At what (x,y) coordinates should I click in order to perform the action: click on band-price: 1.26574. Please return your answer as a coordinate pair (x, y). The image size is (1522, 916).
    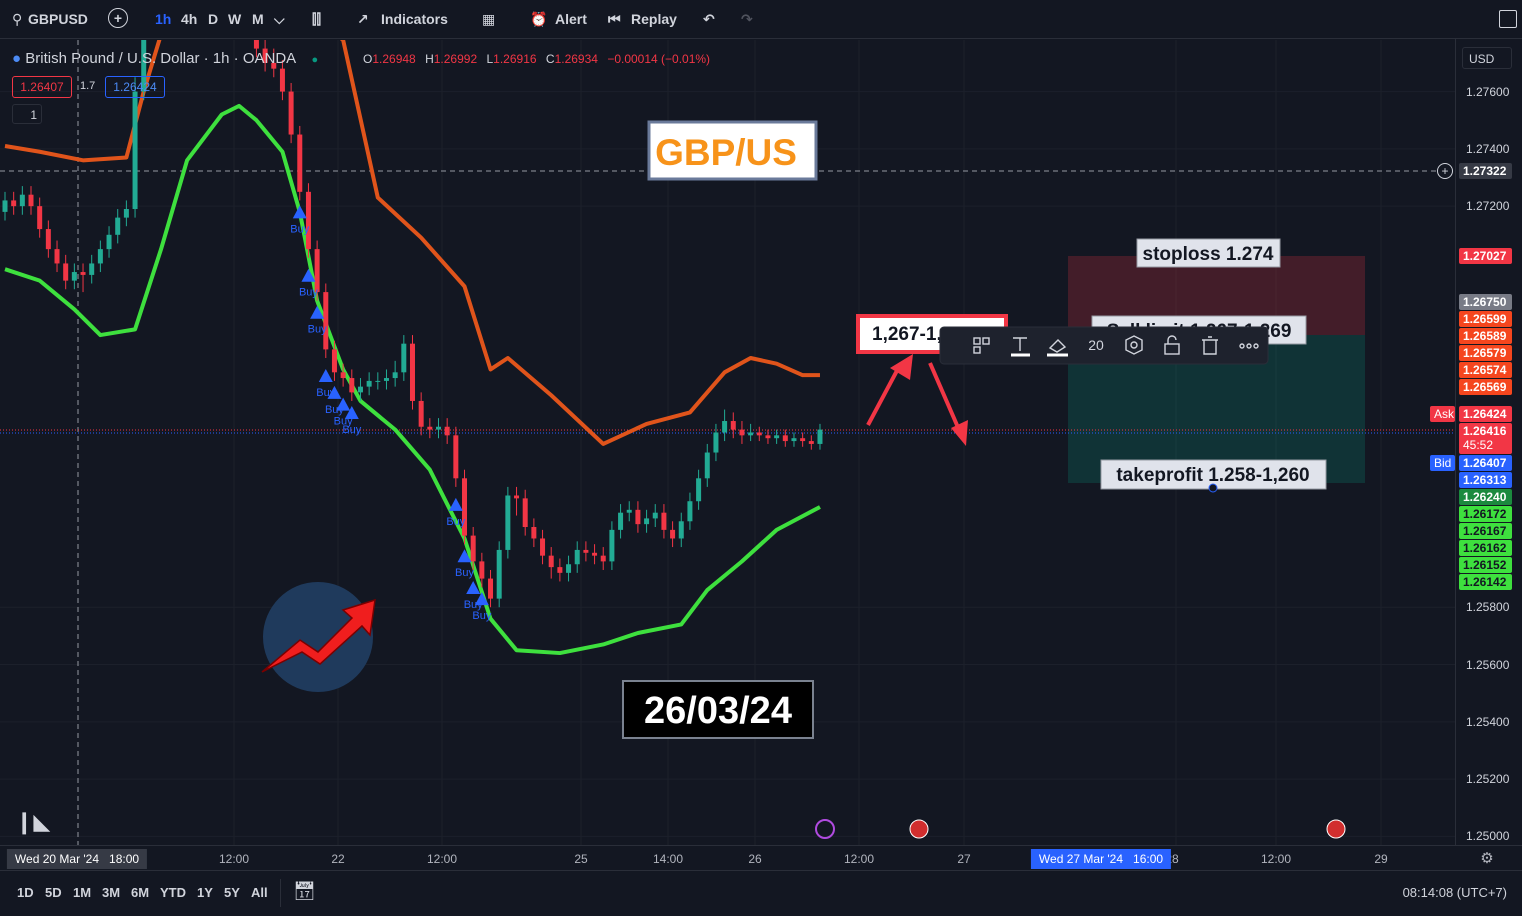
    Looking at the image, I should click on (1485, 370).